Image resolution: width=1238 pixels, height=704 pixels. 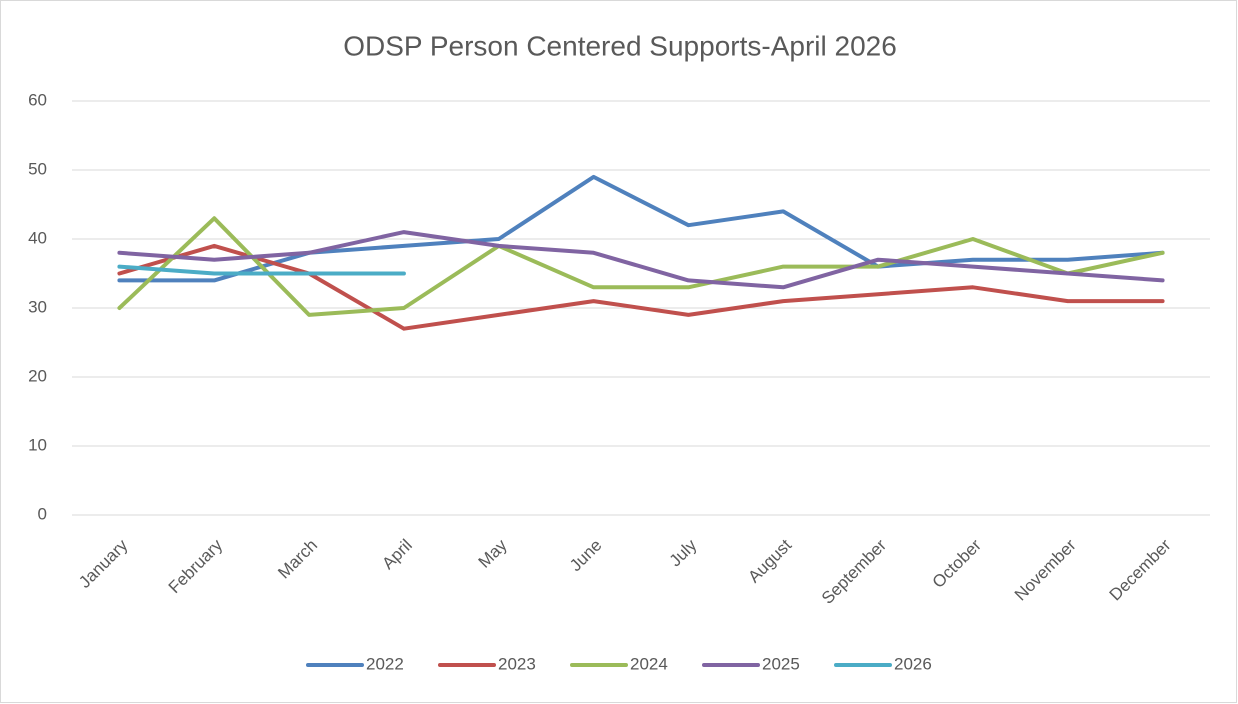 I want to click on y-tick-label: 50, so click(x=37, y=168).